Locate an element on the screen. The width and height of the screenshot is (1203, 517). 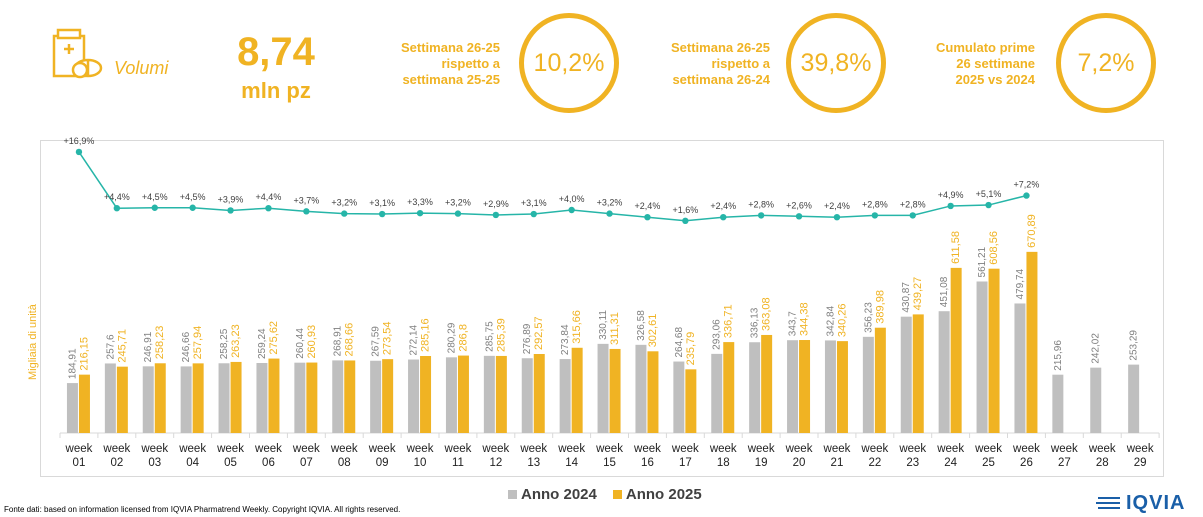
data-label-2025: 389,98 is located at coordinates (880, 307).